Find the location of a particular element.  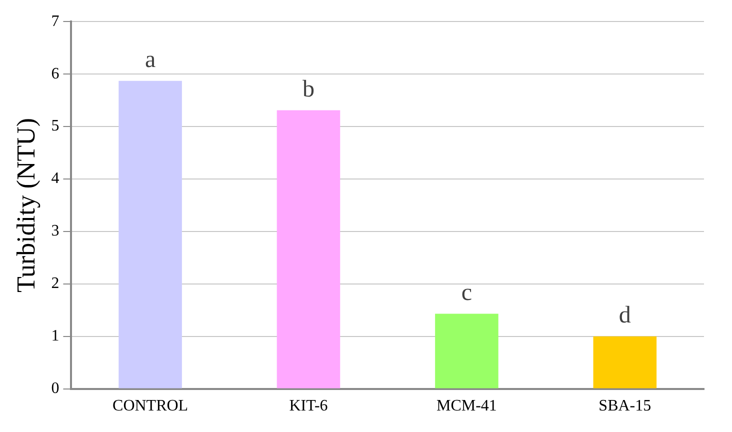

y-tick-label: 5 is located at coordinates (55, 126).